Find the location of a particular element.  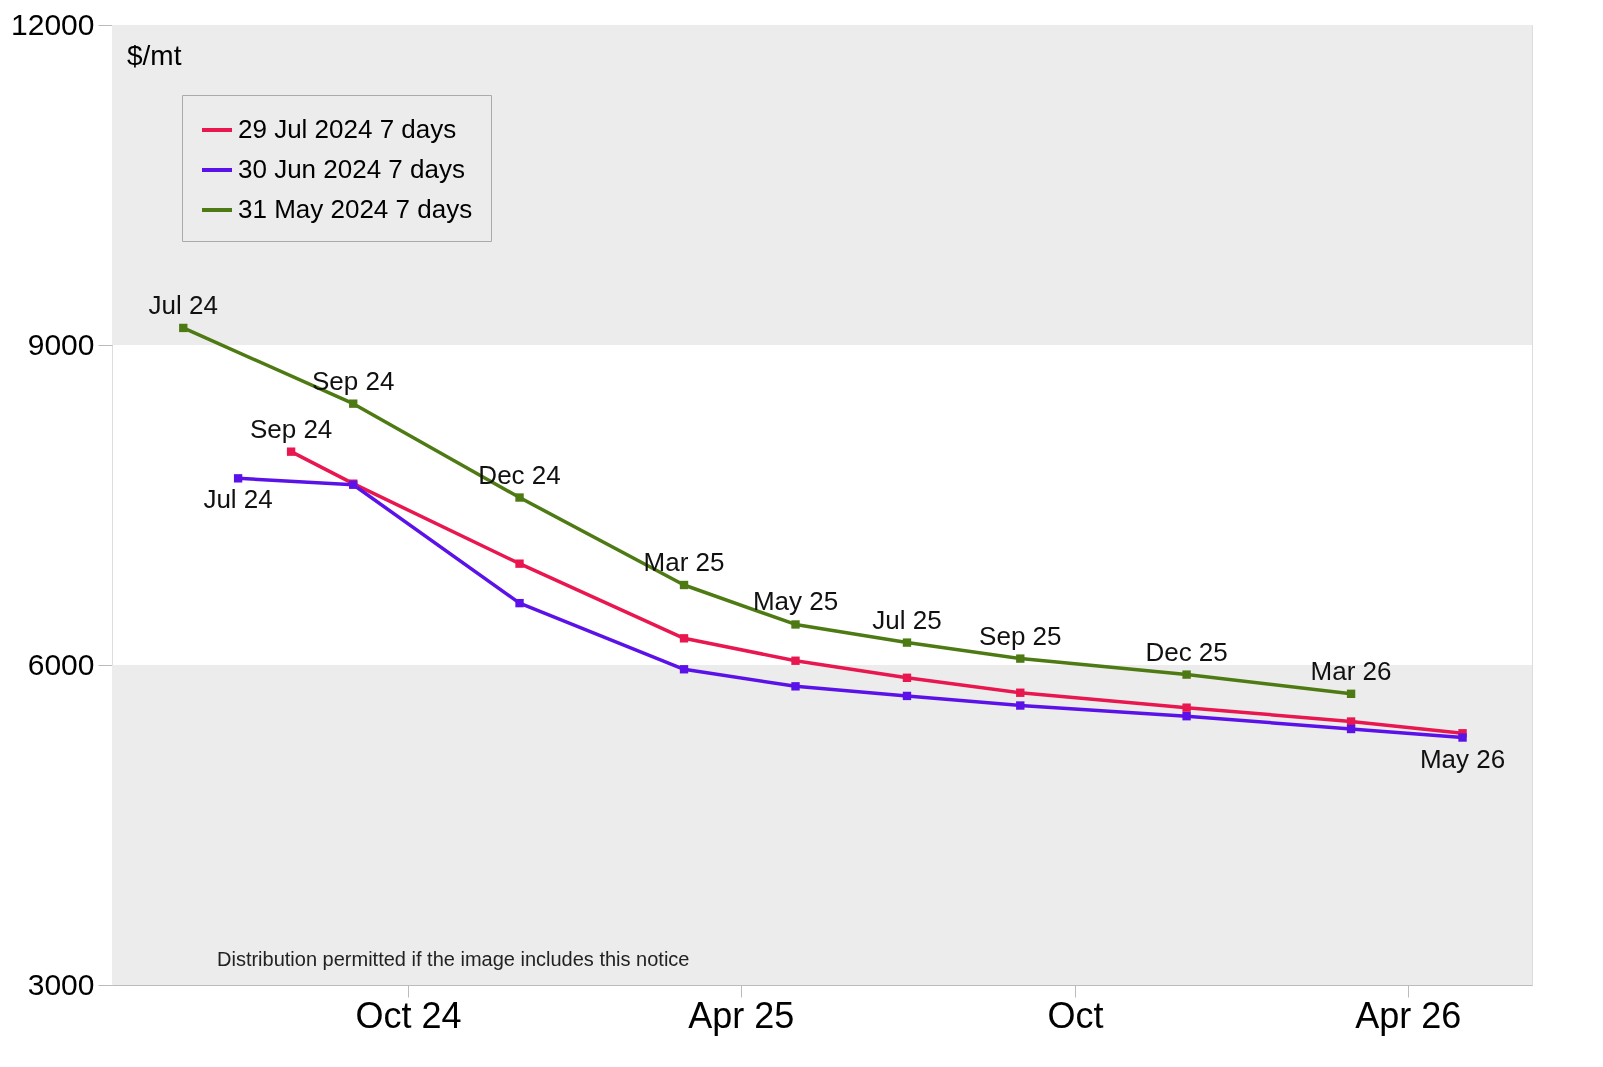

x-tick-label: Apr 25 is located at coordinates (741, 1015).